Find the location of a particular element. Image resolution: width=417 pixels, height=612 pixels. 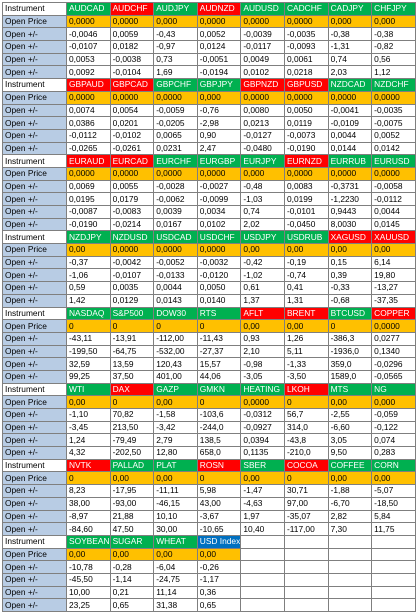

symbol-cell: DAX is located at coordinates (132, 389).